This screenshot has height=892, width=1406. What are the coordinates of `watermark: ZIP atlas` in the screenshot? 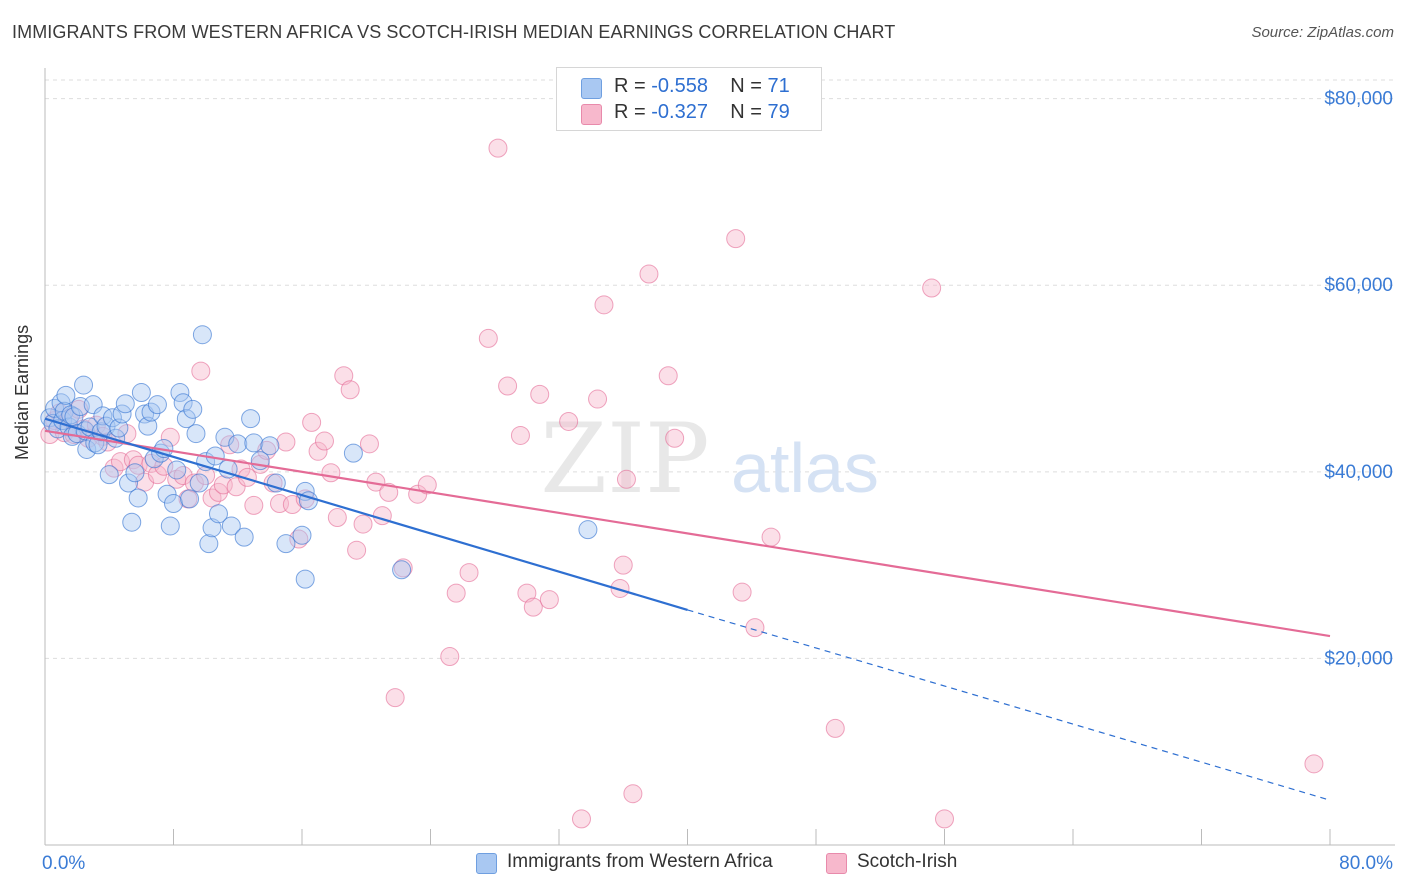 It's located at (709, 459).